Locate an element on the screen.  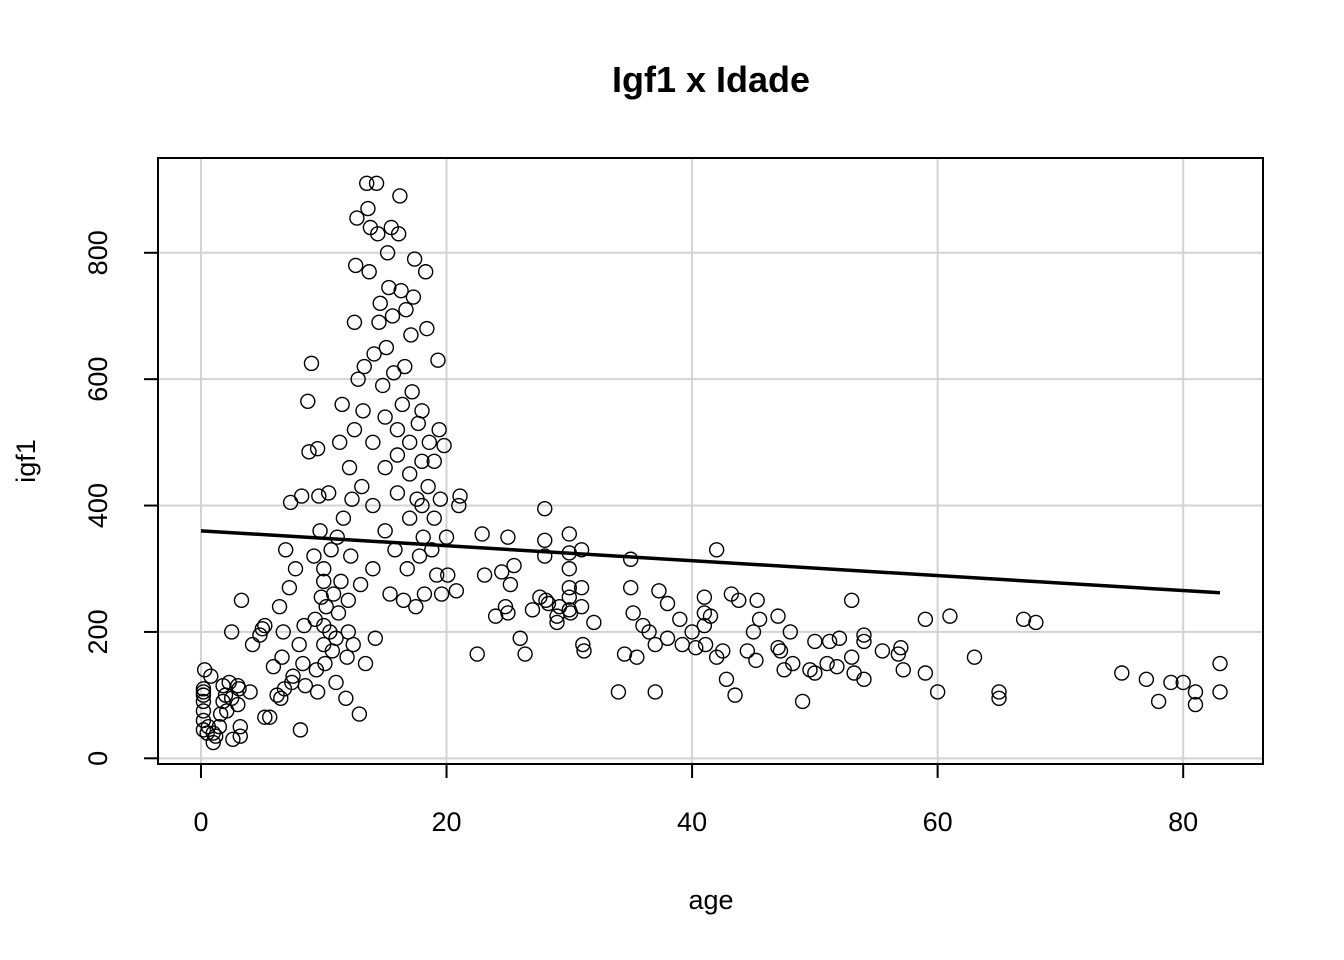
y-tick-label: 600 is located at coordinates (98, 379).